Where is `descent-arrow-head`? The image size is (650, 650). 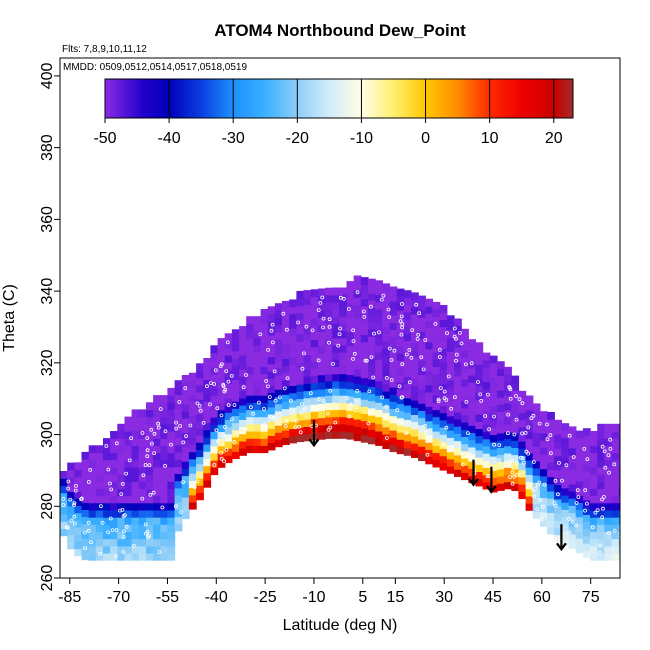
descent-arrow-head is located at coordinates (314, 443).